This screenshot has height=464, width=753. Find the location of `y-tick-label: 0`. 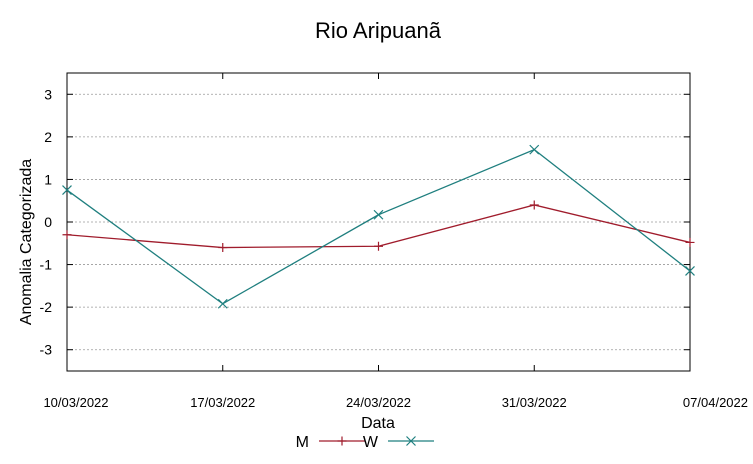

y-tick-label: 0 is located at coordinates (48, 222).